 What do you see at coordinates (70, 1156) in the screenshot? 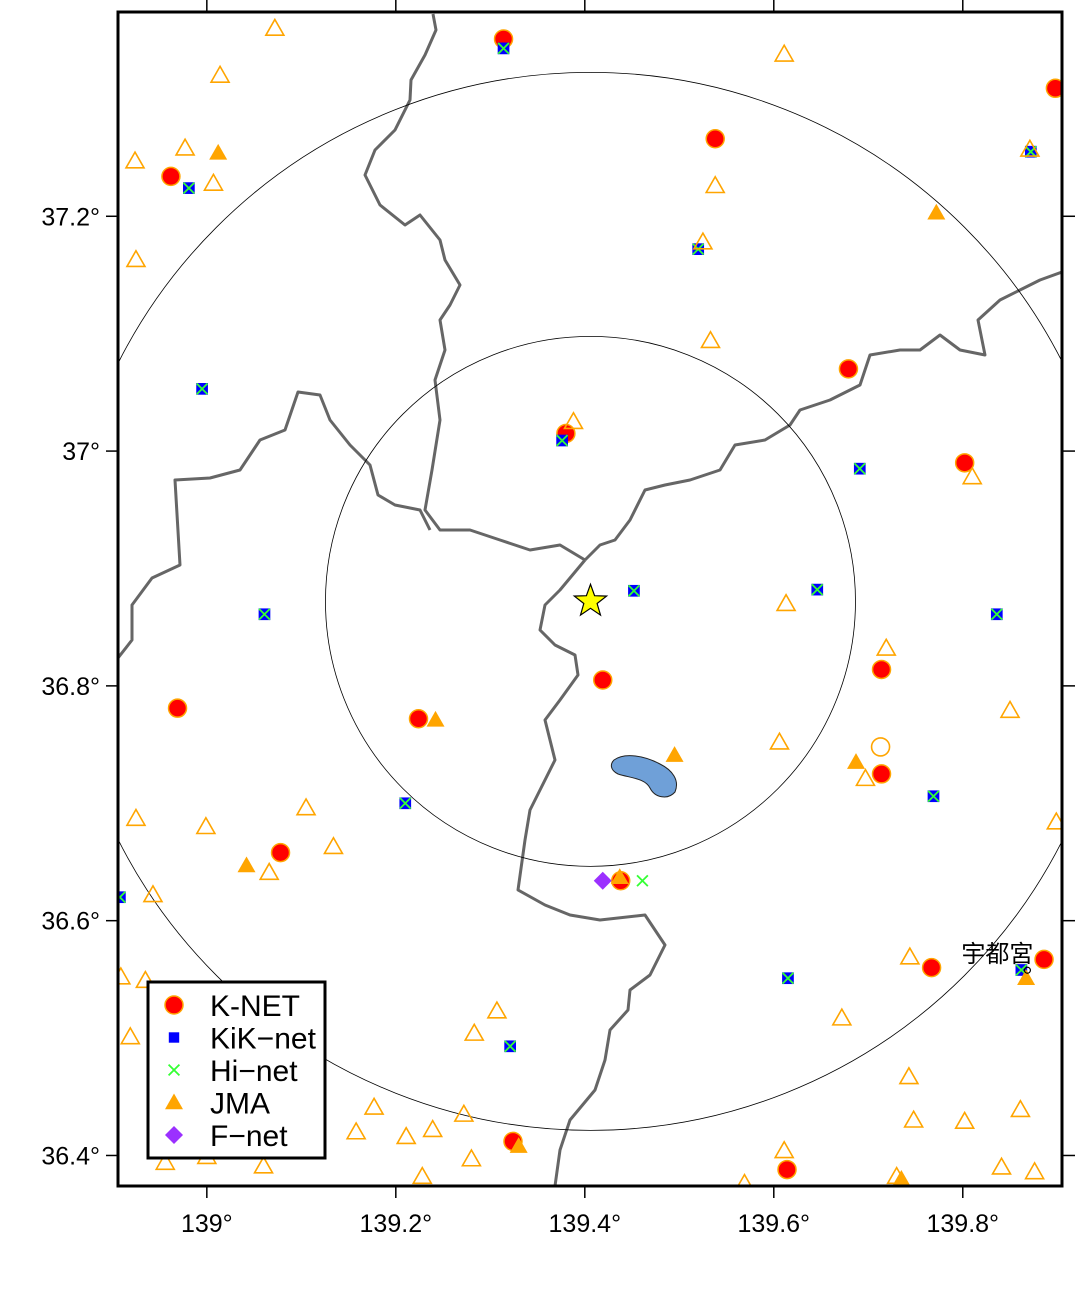
I see `y-tick-label: 36.4°` at bounding box center [70, 1156].